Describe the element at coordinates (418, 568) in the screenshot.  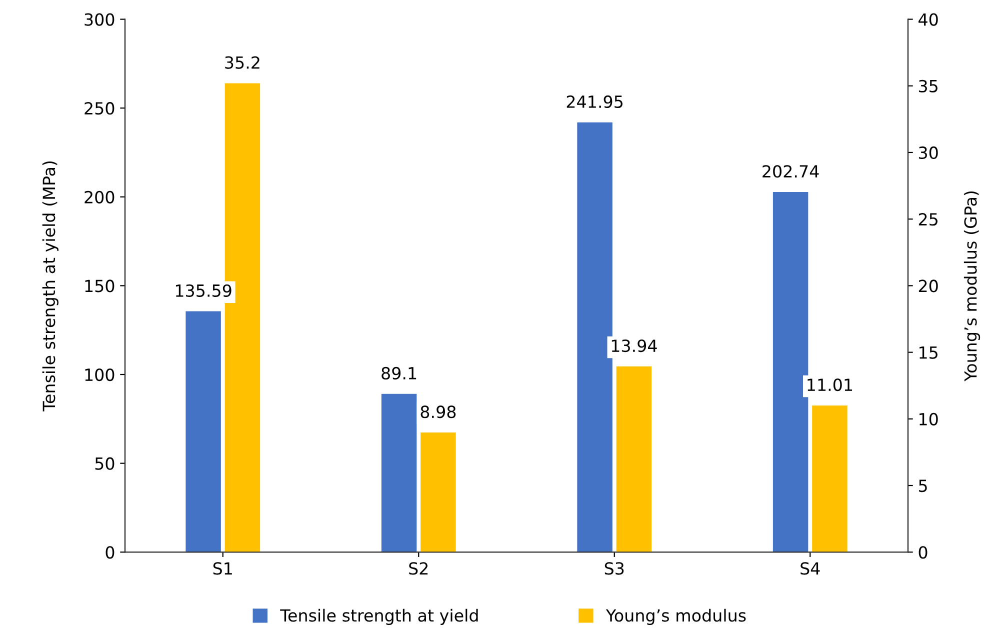
I see `x-tick-label: S2` at that location.